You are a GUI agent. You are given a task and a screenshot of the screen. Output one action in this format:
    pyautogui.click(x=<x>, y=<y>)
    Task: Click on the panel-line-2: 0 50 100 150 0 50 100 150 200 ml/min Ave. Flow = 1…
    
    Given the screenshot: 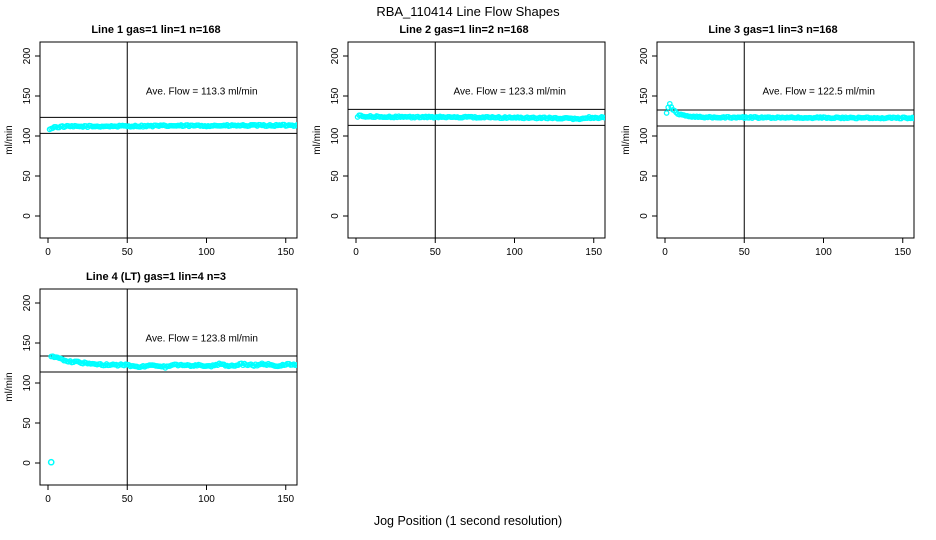 What is the action you would take?
    pyautogui.click(x=459, y=149)
    